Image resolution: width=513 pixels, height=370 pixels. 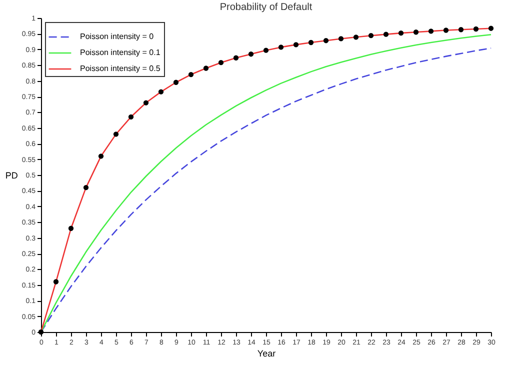 What do you see at coordinates (120, 68) in the screenshot?
I see `legend-label: Poisson intensity = 0.5` at bounding box center [120, 68].